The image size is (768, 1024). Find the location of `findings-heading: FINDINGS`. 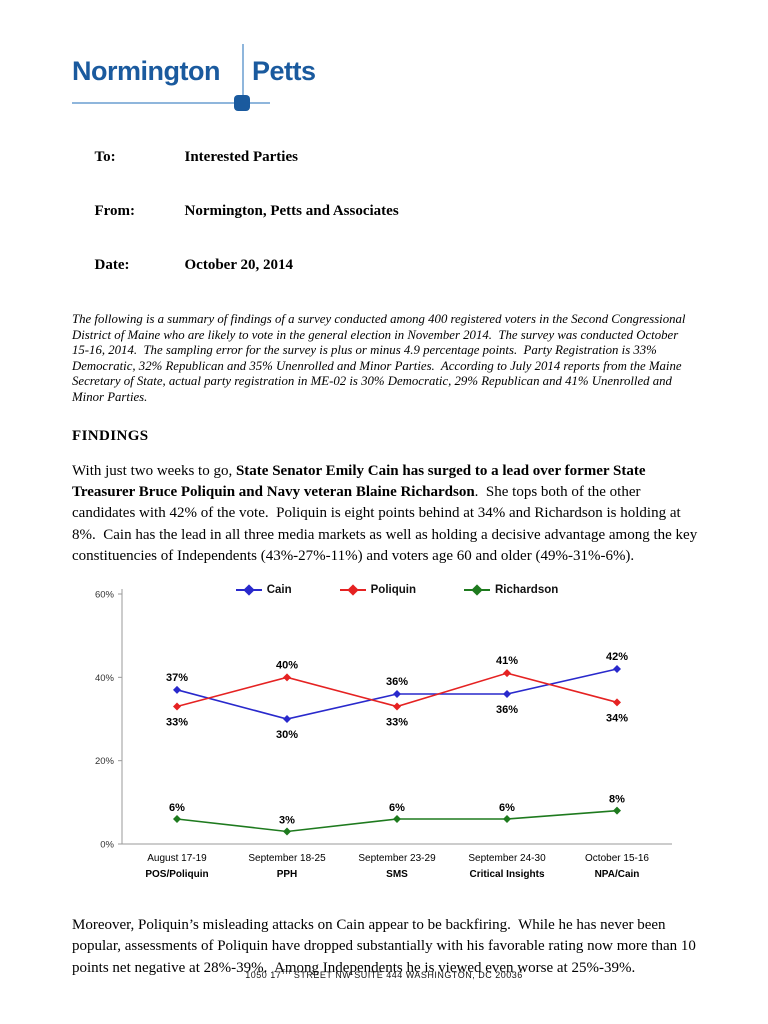

findings-heading: FINDINGS is located at coordinates (110, 435).